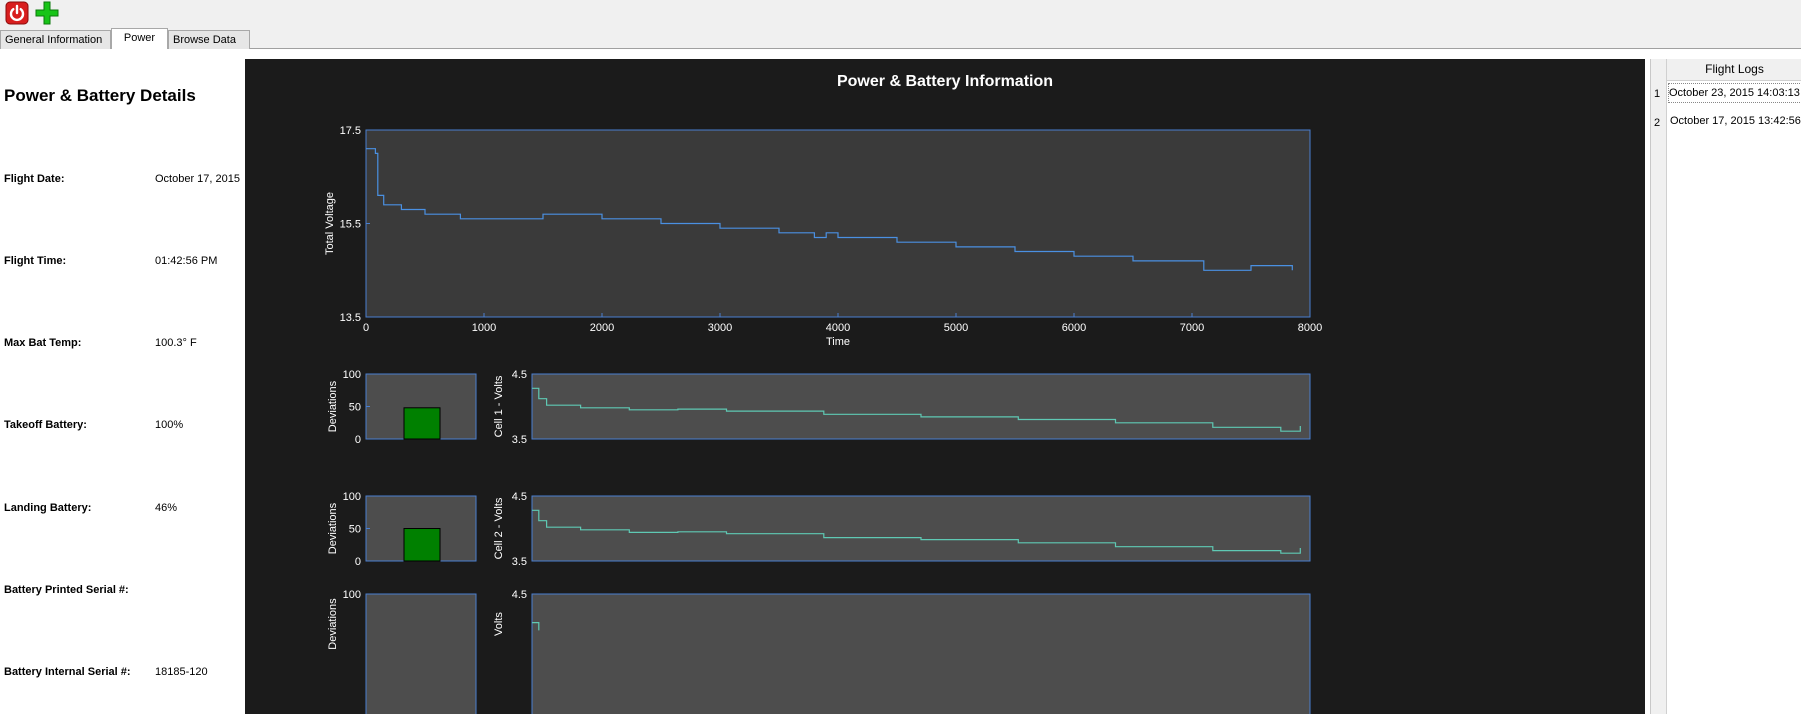  I want to click on x-tick-label: 2000, so click(602, 328).